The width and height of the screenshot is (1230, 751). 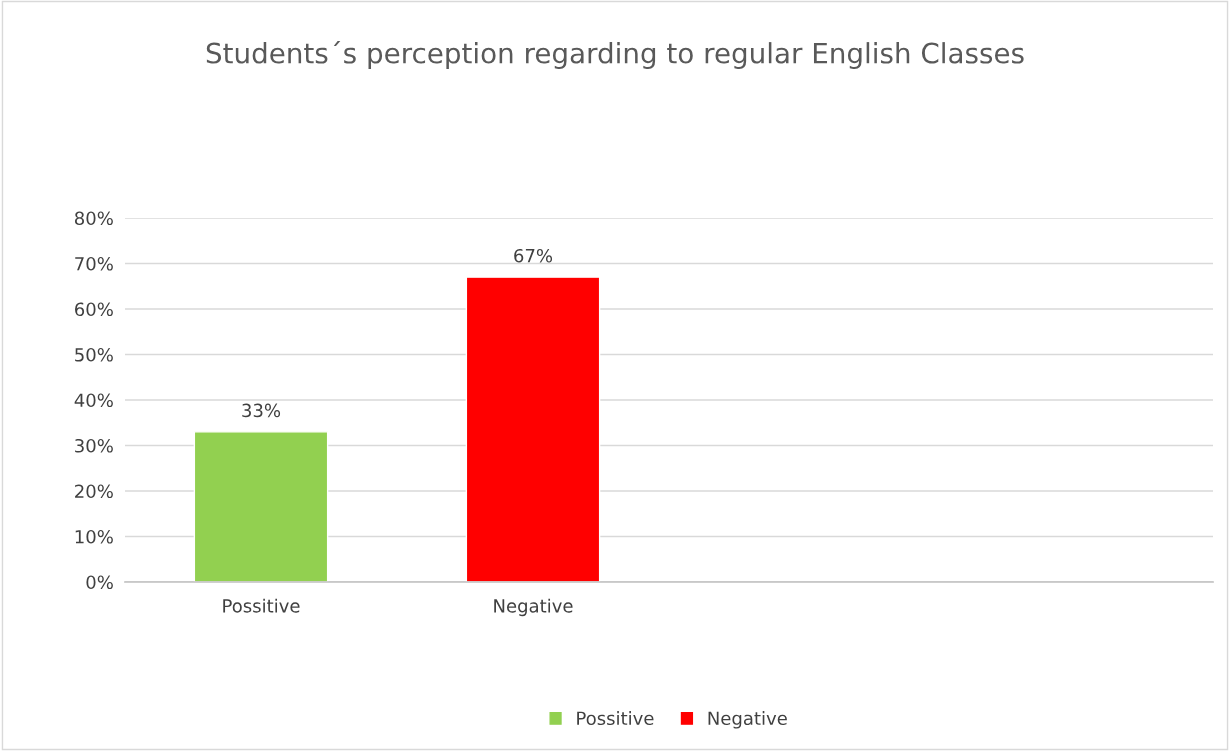 I want to click on legend-label: Negative, so click(x=747, y=720).